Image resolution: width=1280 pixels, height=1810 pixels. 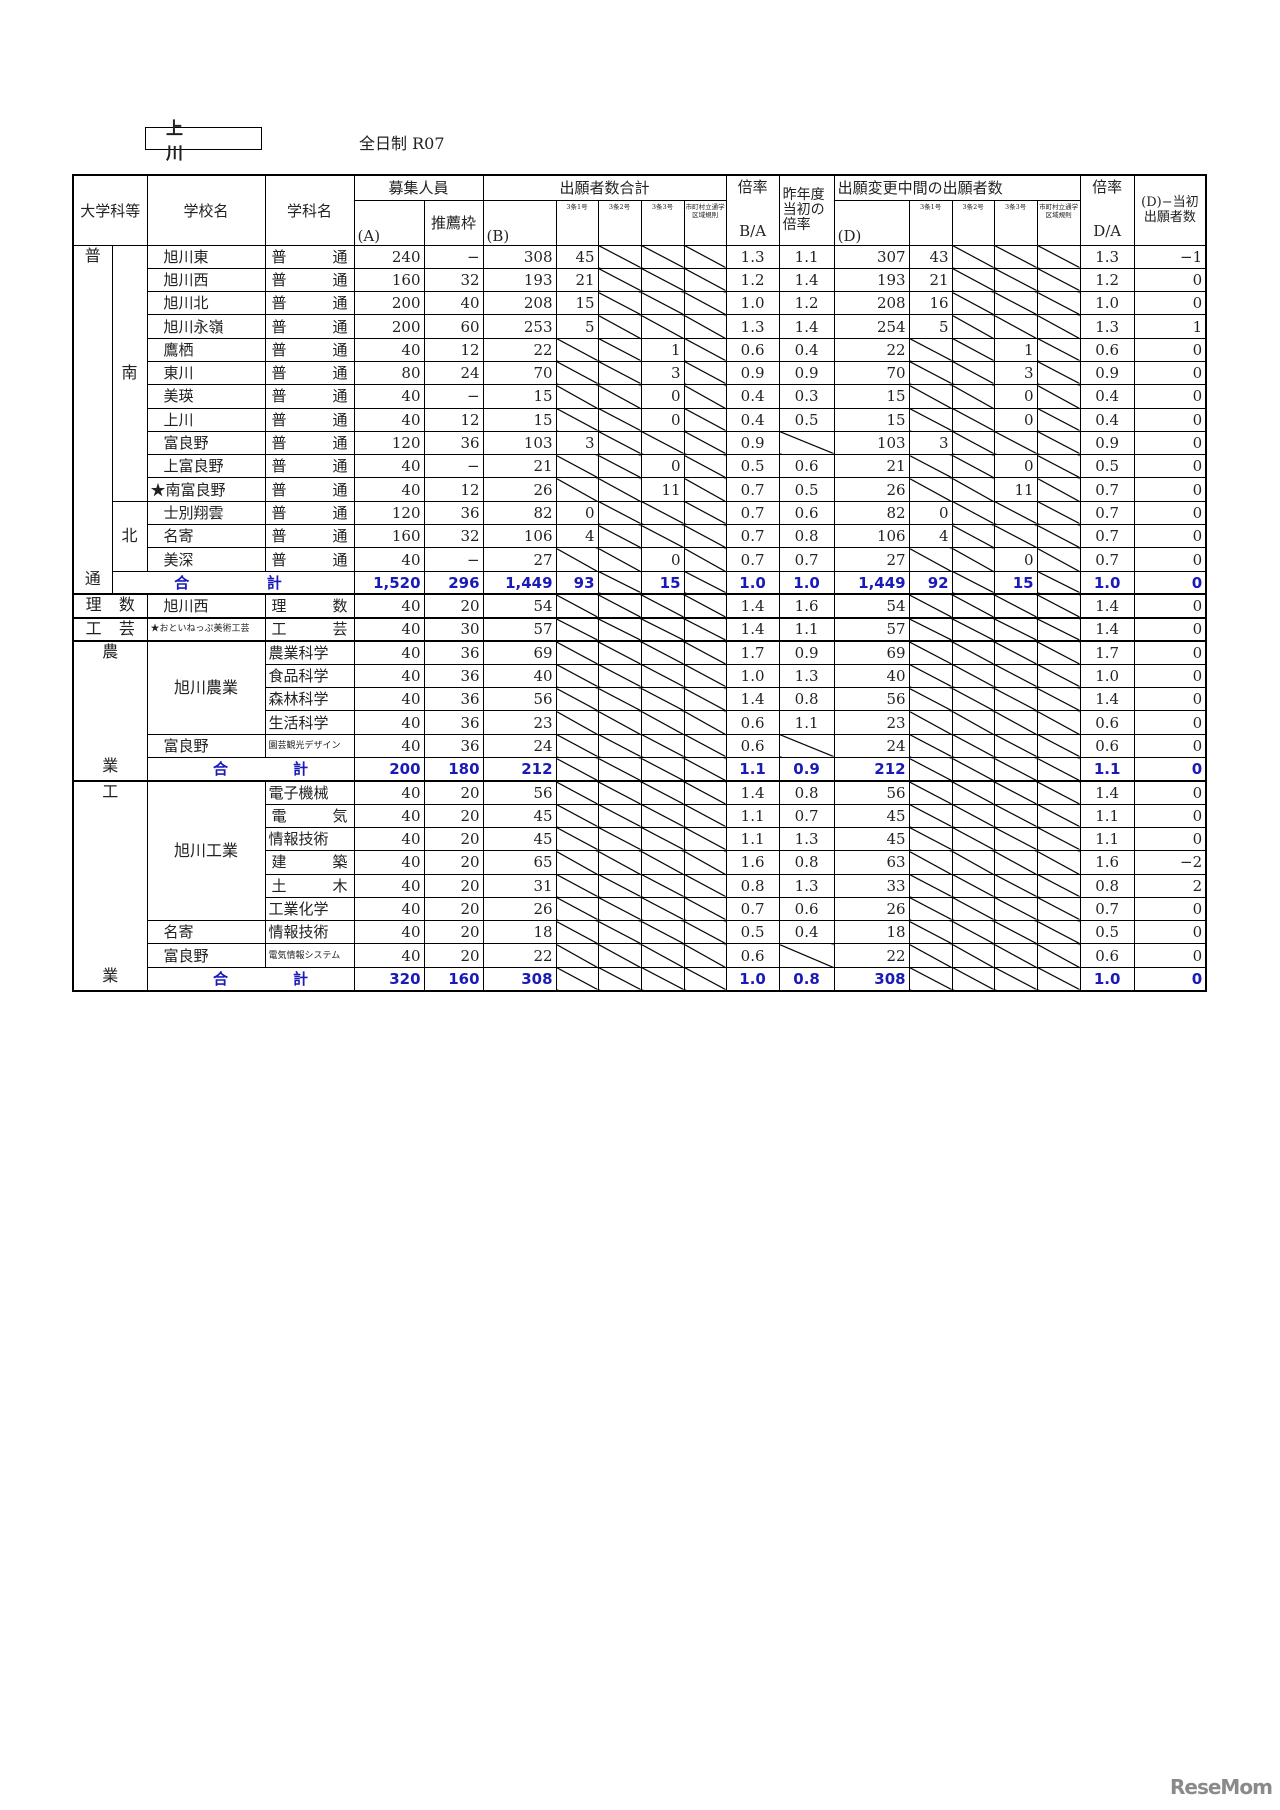 What do you see at coordinates (206, 687) in the screenshot?
I see `school-name-cell: 旭川農業` at bounding box center [206, 687].